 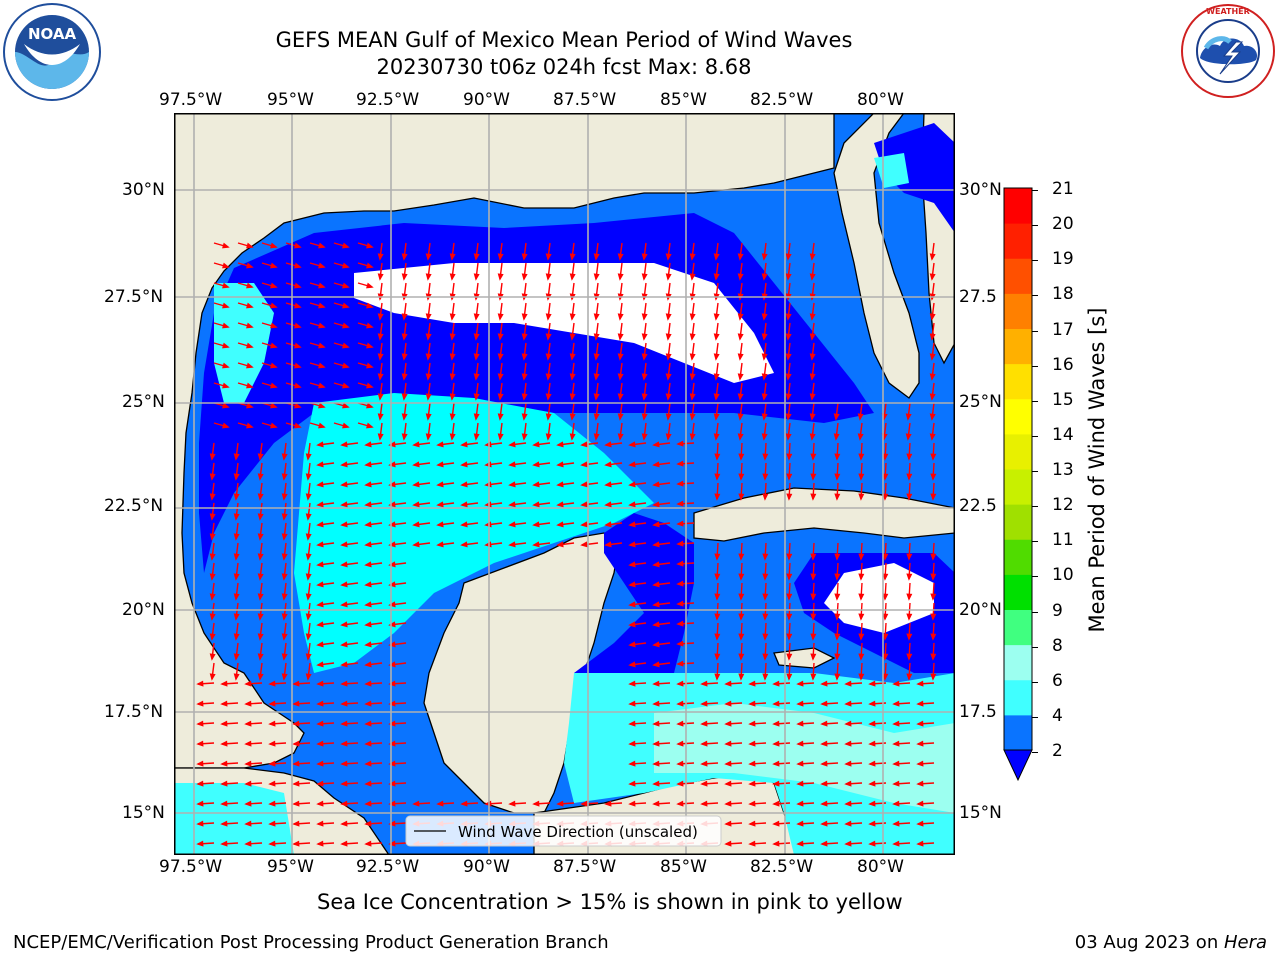 I want to click on svg-text: NOAA, so click(x=52, y=34).